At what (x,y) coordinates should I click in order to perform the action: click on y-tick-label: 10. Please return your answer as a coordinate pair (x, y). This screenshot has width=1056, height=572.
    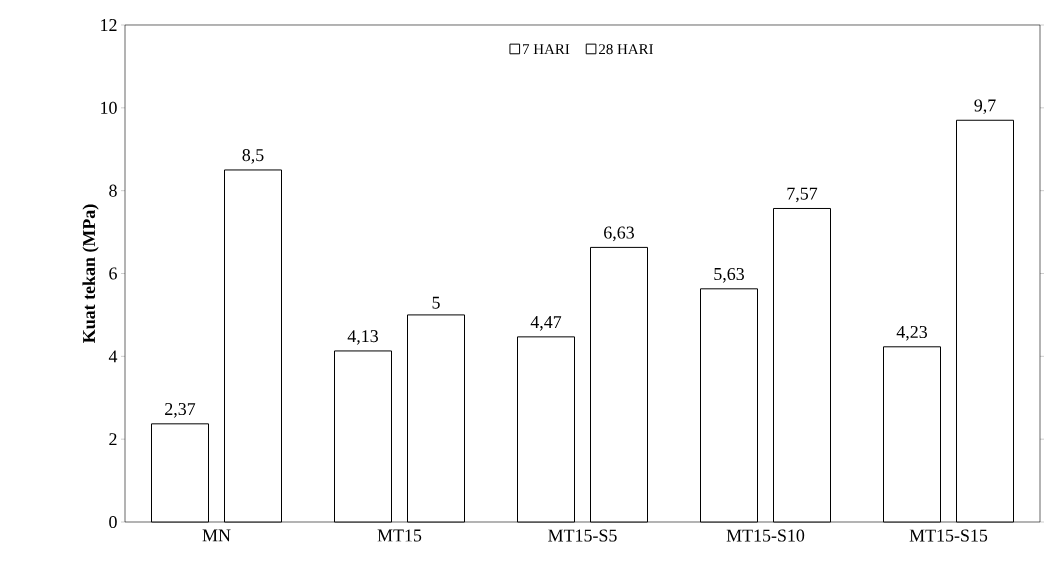
    Looking at the image, I should click on (109, 107).